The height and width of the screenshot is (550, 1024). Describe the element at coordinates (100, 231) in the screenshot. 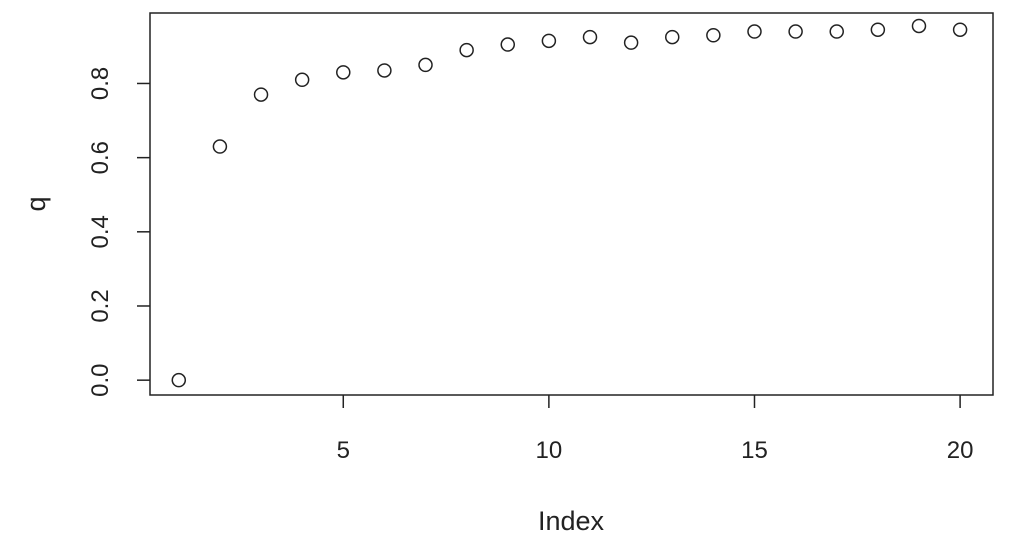

I see `y-tick-label: 0.4` at that location.